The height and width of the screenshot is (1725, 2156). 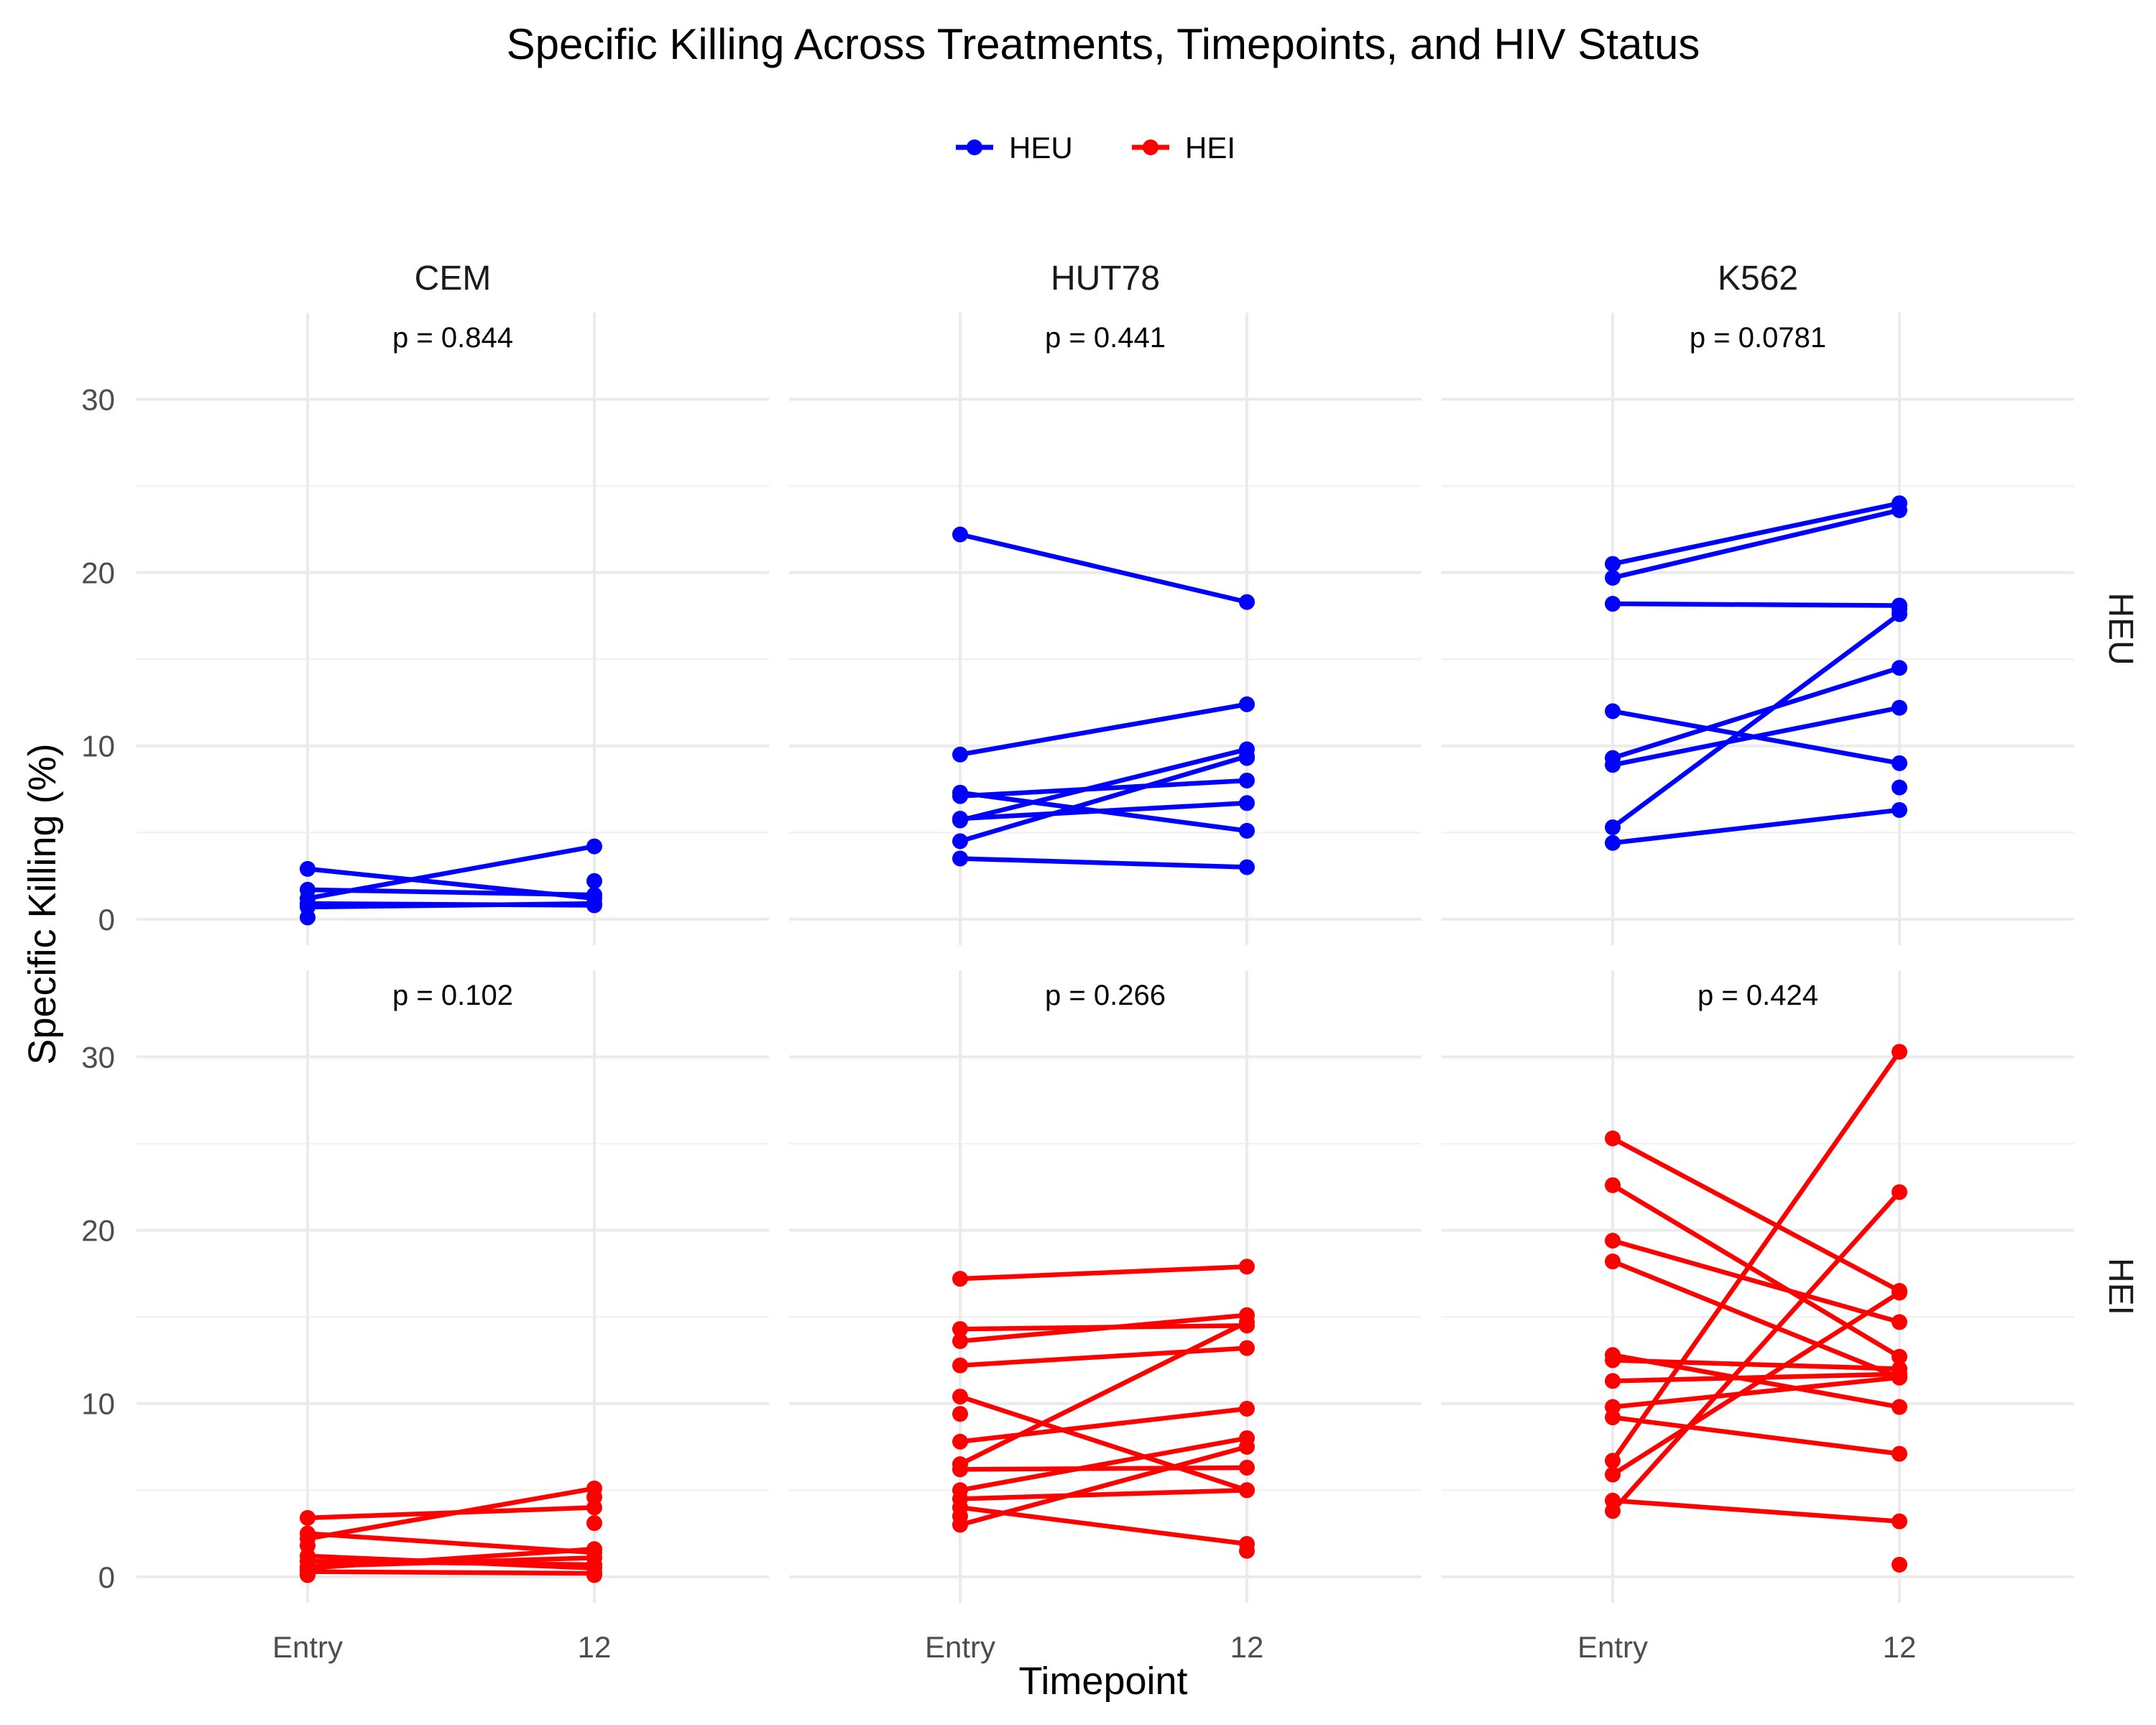 I want to click on legend-item-heu: HEU, so click(x=1014, y=148).